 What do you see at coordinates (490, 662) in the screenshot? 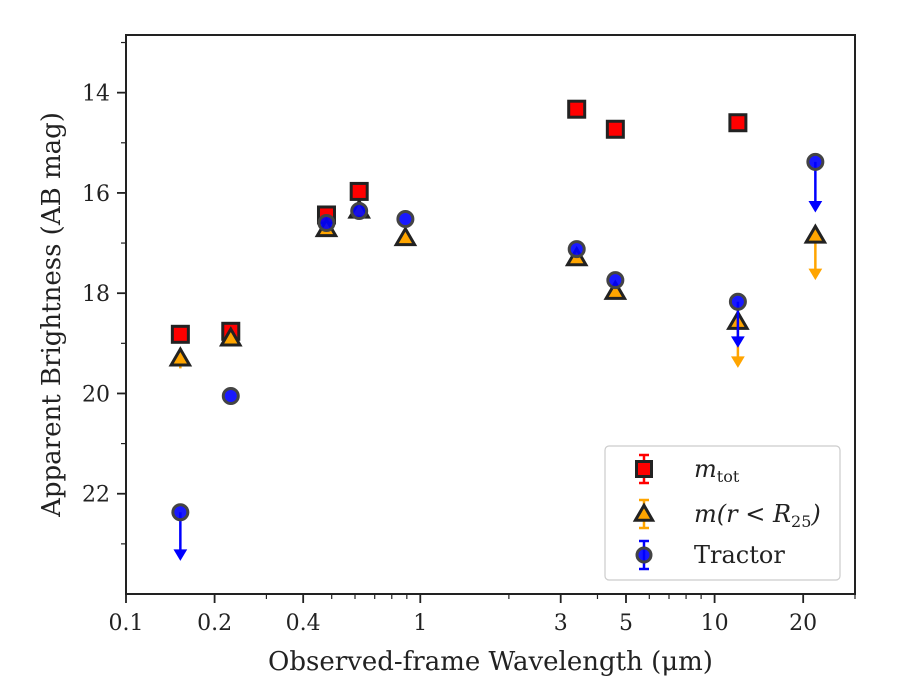
I see `x-axis-label: Observed-frame Wavelength (μm)` at bounding box center [490, 662].